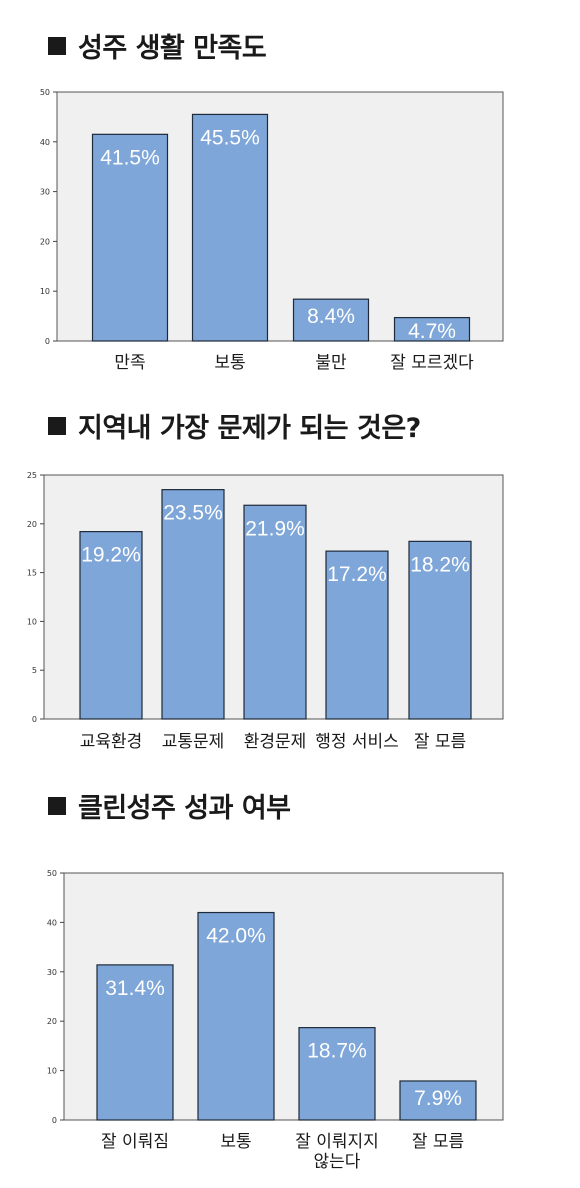 The width and height of the screenshot is (580, 1188). What do you see at coordinates (331, 316) in the screenshot?
I see `bar-data-label: 8.4%` at bounding box center [331, 316].